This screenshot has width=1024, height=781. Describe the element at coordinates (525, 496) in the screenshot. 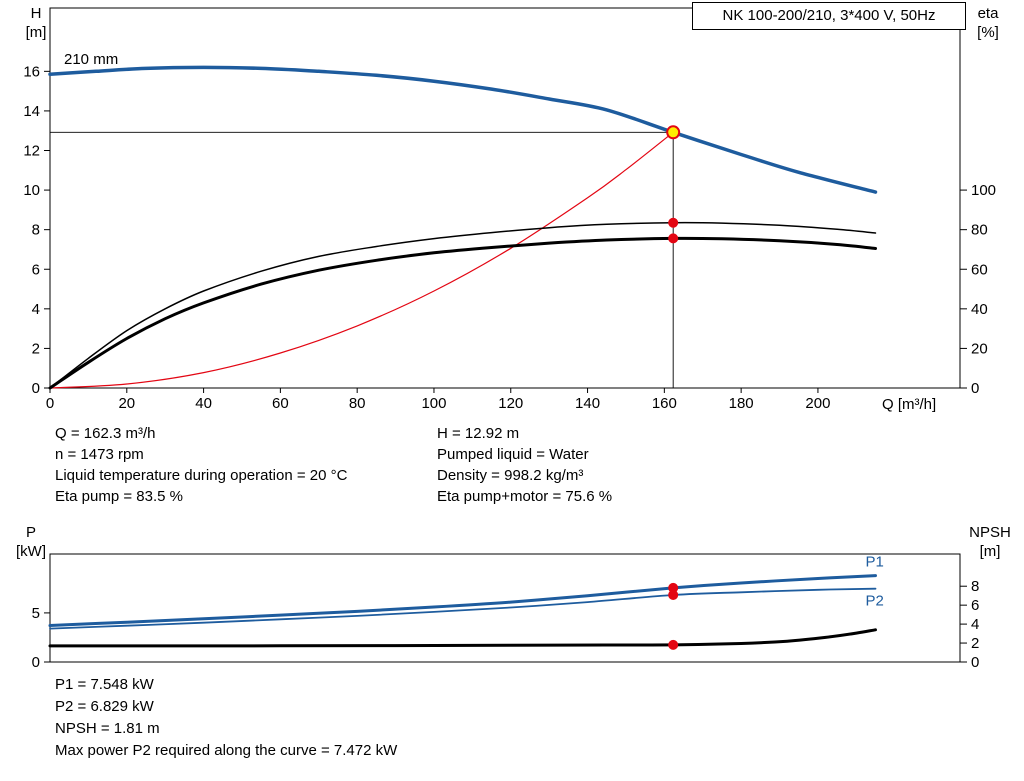

I see `info-eta-pump-motor: Eta pump+motor = 75.6 %` at that location.